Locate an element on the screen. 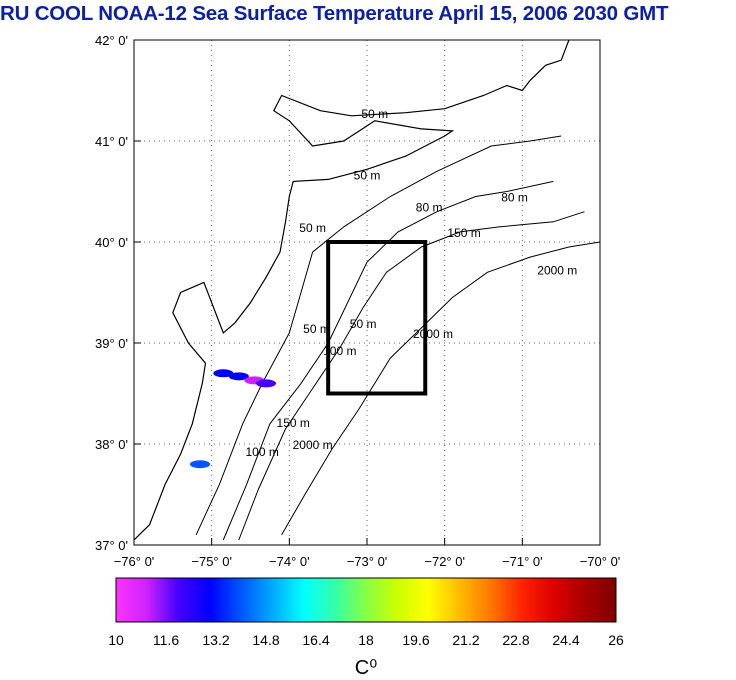  colorbar-tick-label: 22.8 is located at coordinates (515, 640).